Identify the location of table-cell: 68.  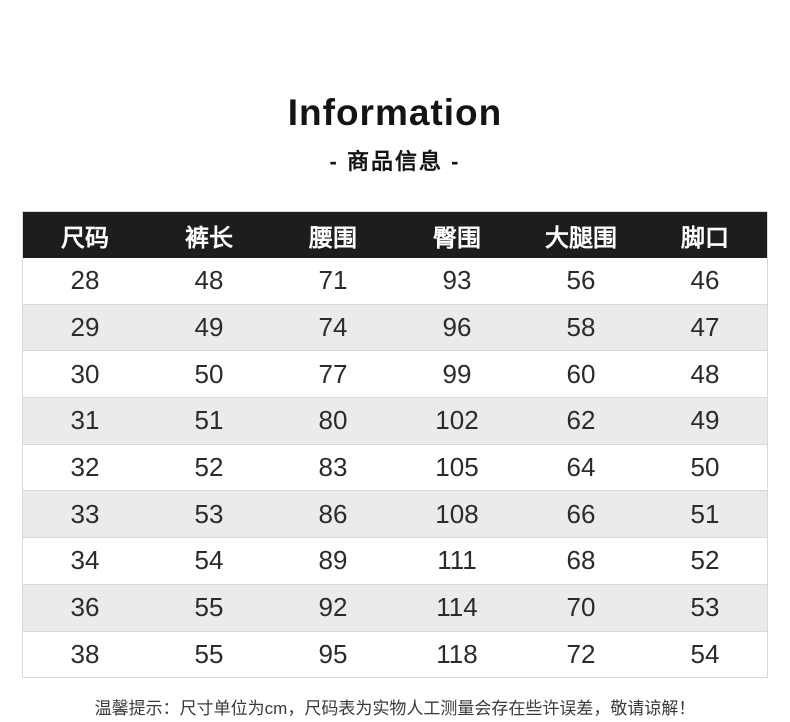
(581, 560).